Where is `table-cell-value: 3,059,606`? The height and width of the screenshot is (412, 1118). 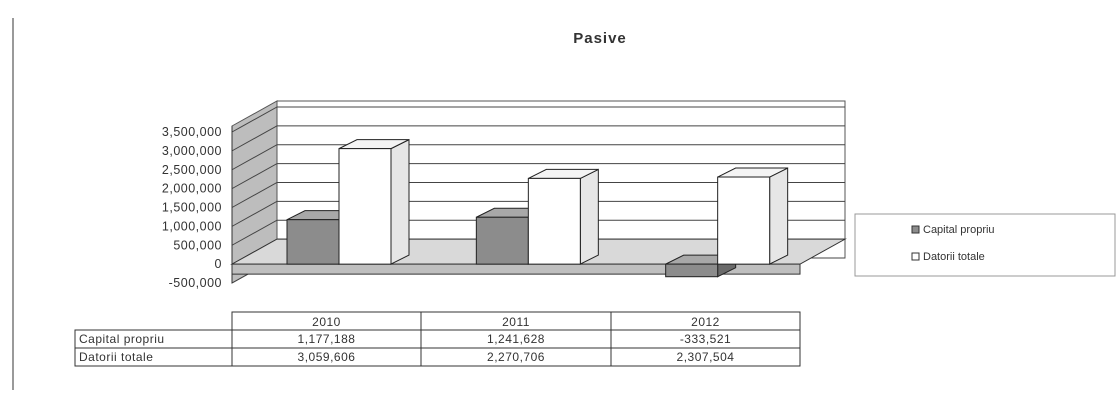
table-cell-value: 3,059,606 is located at coordinates (327, 357).